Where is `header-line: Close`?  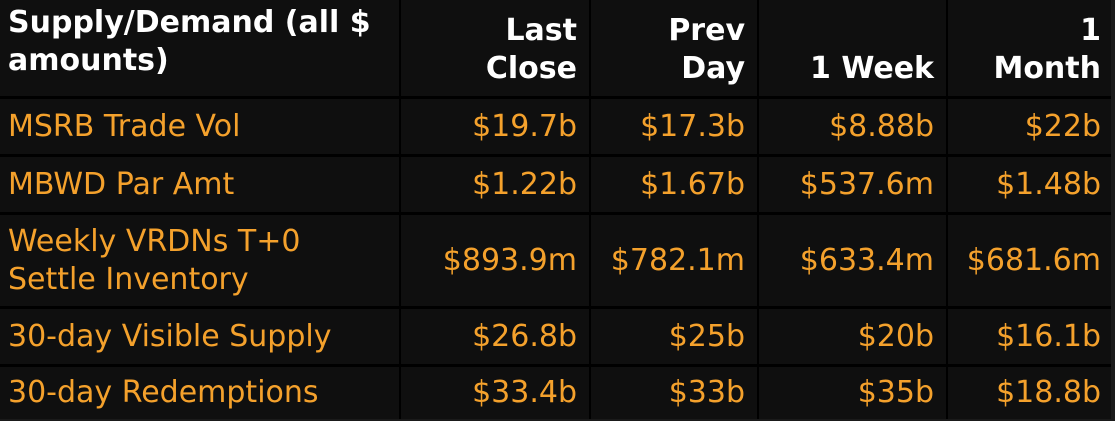
header-line: Close is located at coordinates (531, 68).